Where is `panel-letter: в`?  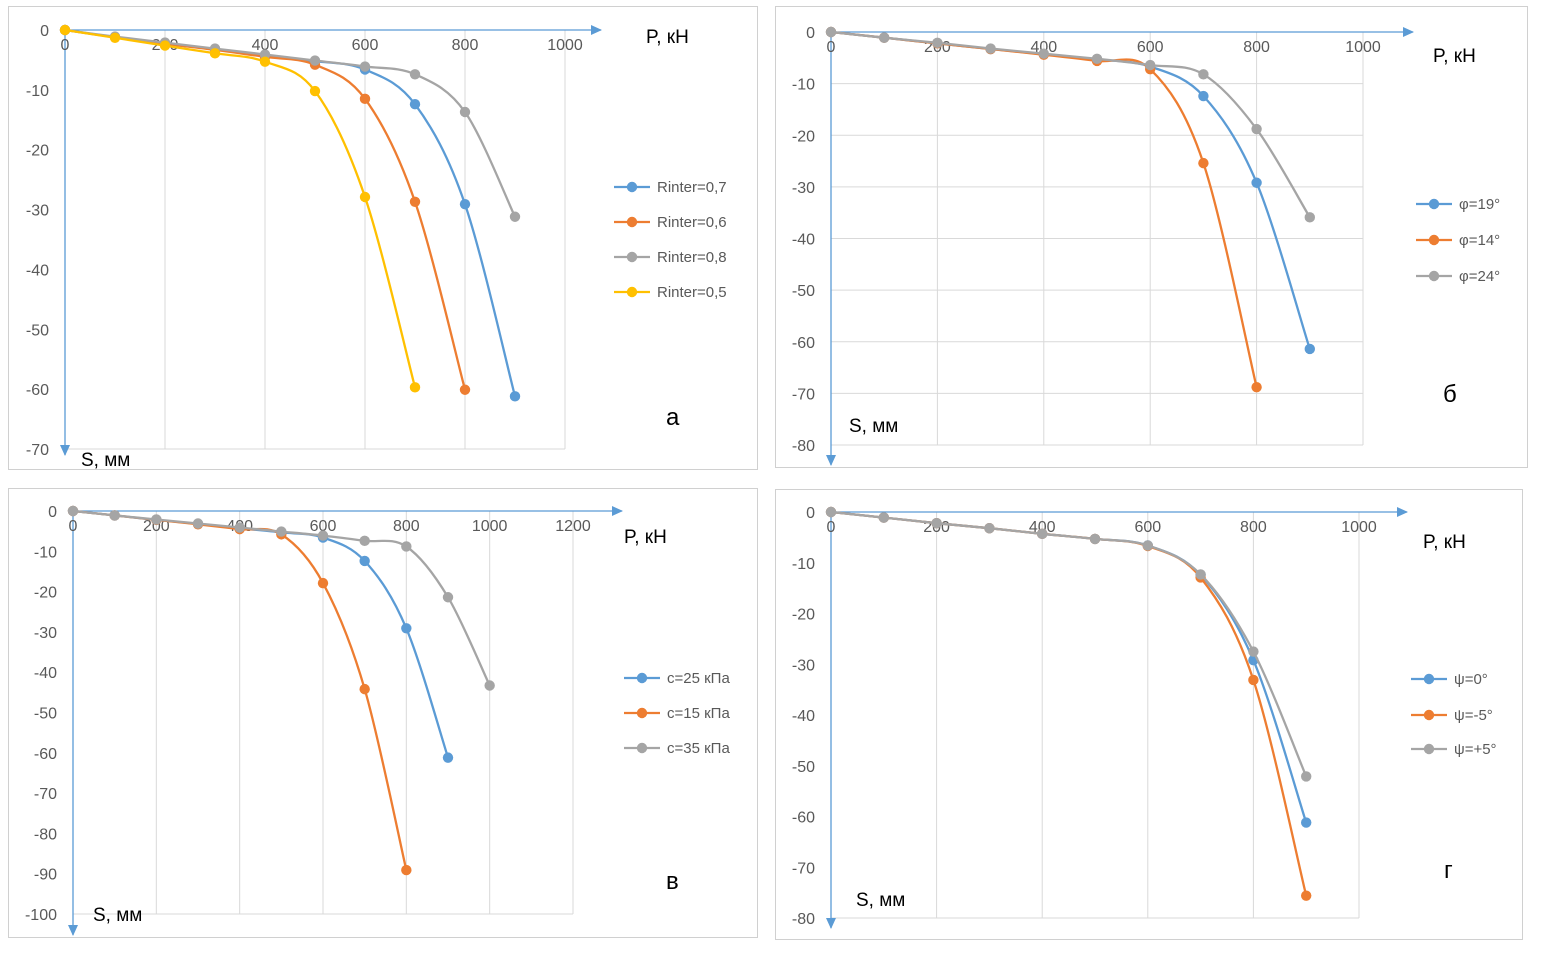
panel-letter: в is located at coordinates (672, 881).